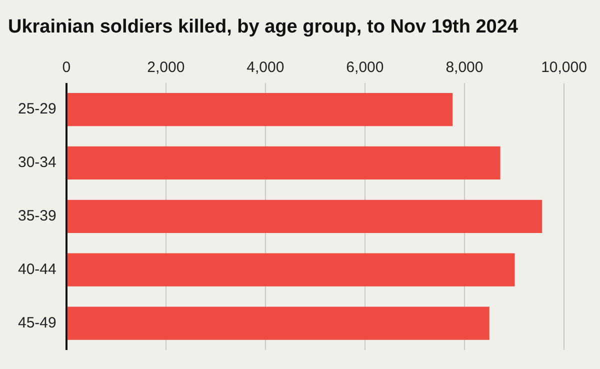 Image resolution: width=600 pixels, height=369 pixels. Describe the element at coordinates (37, 269) in the screenshot. I see `y-tick-label: 40-44` at that location.